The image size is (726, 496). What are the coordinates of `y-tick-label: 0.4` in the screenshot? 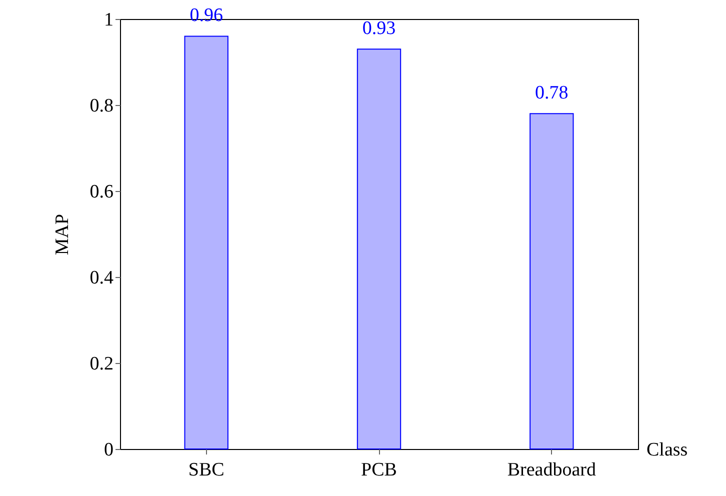 It's located at (102, 278).